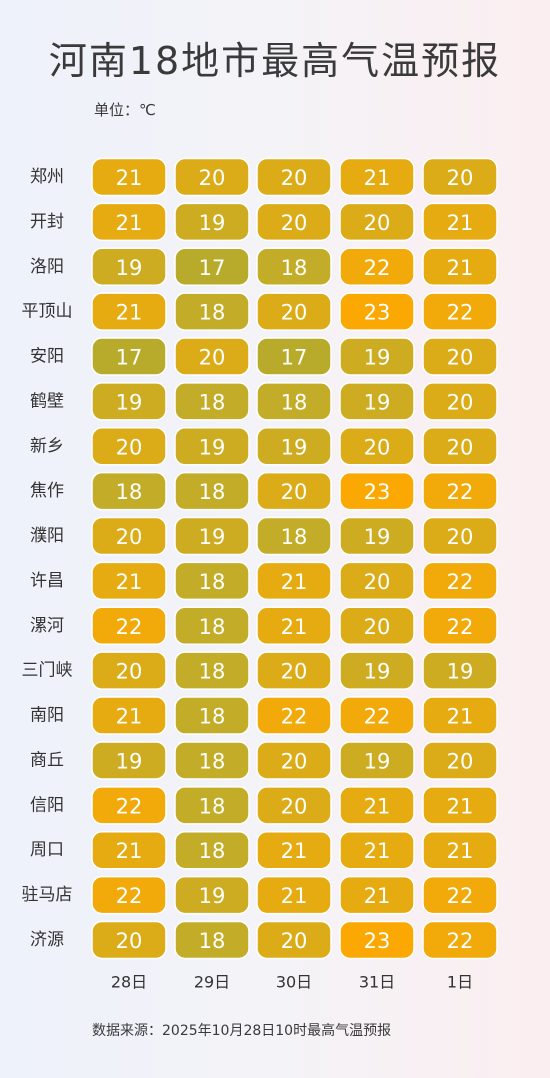 This screenshot has width=550, height=1078. Describe the element at coordinates (47, 895) in the screenshot. I see `row-label: 驻马店` at that location.